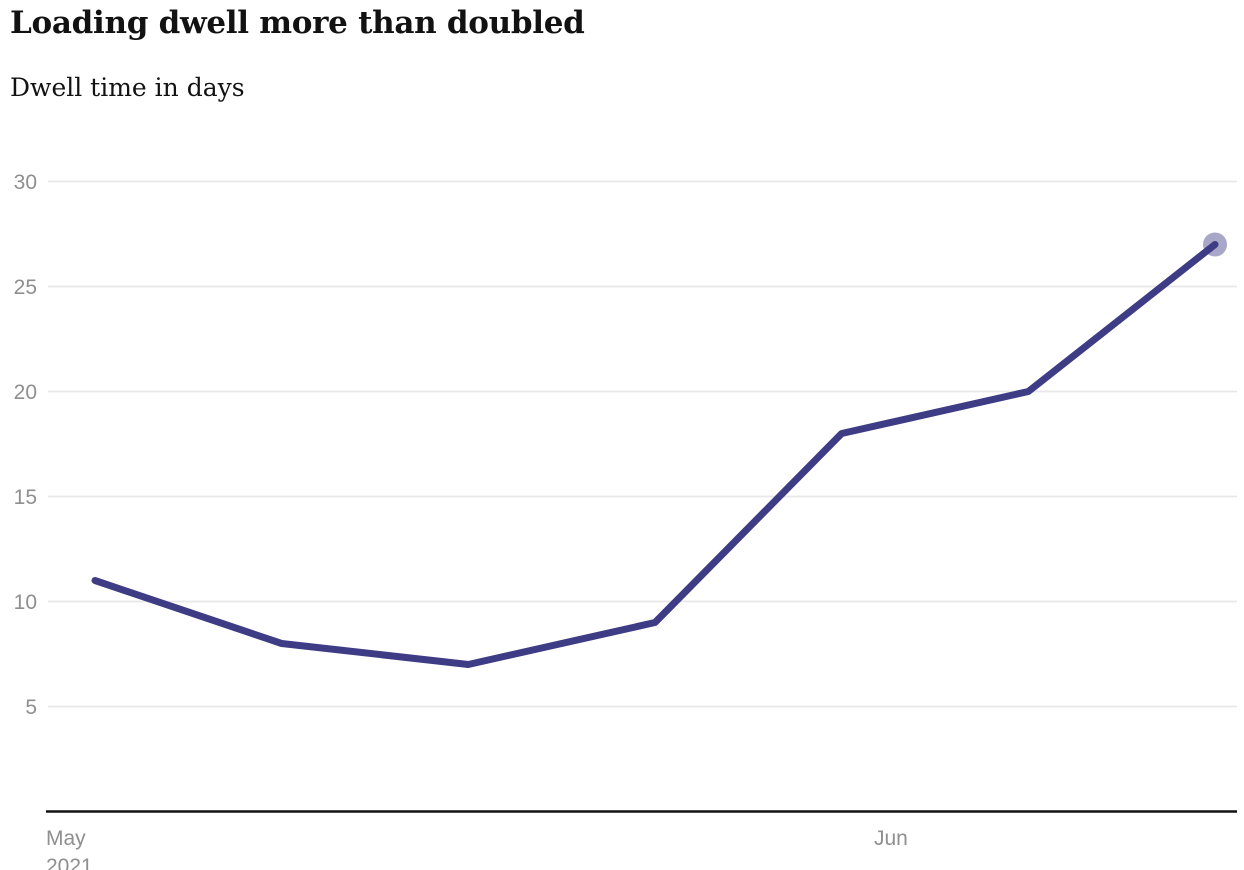 The width and height of the screenshot is (1244, 870). What do you see at coordinates (25, 445) in the screenshot?
I see `y-axis-labels-group: 5 10 15 20 25 30` at bounding box center [25, 445].